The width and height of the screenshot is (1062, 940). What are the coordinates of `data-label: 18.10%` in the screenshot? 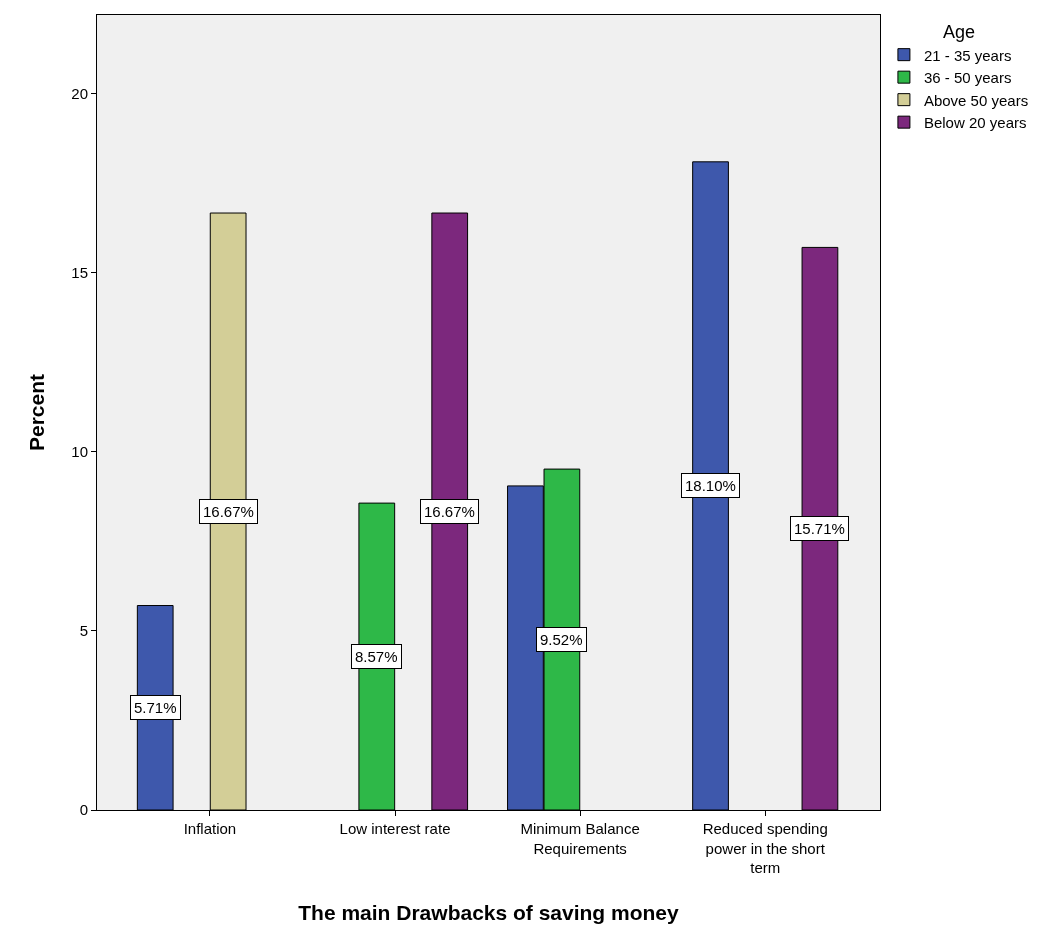 It's located at (710, 485).